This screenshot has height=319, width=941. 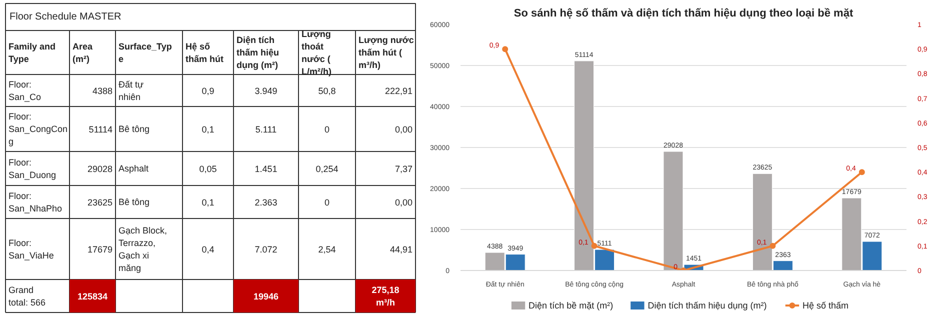 What do you see at coordinates (684, 14) in the screenshot?
I see `chart-title: So sánh hệ số thấm và diện tích thấm hiệu dụng theo loại bề mặt` at bounding box center [684, 14].